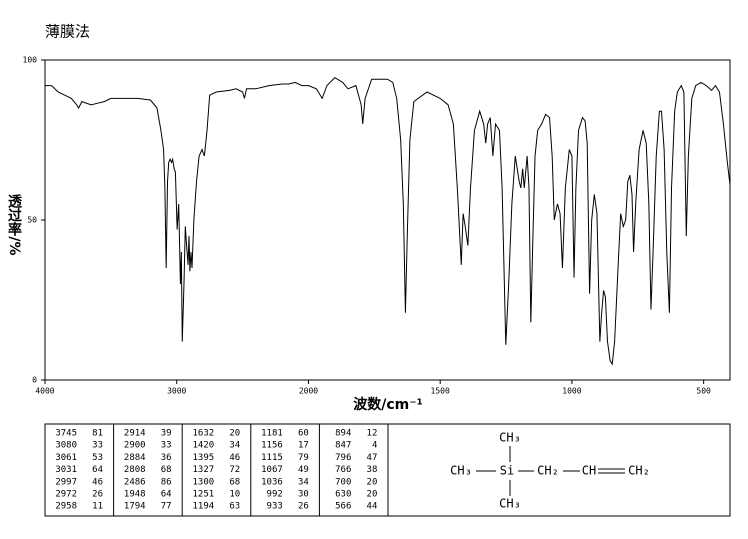 This screenshot has height=539, width=748. Describe the element at coordinates (66, 482) in the screenshot. I see `peak-wavenumber: 2997` at that location.